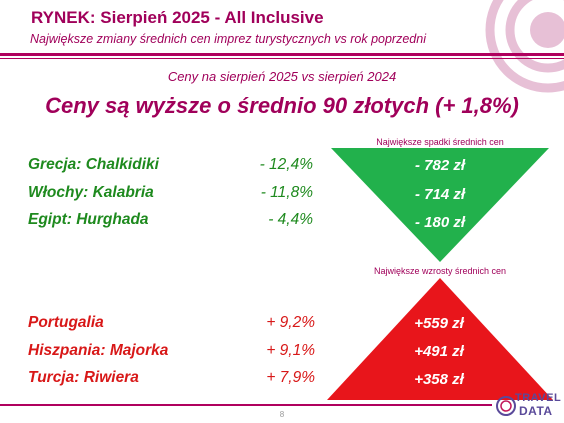  Describe the element at coordinates (286, 192) in the screenshot. I see `decrease-change-2: - 11,8%` at that location.